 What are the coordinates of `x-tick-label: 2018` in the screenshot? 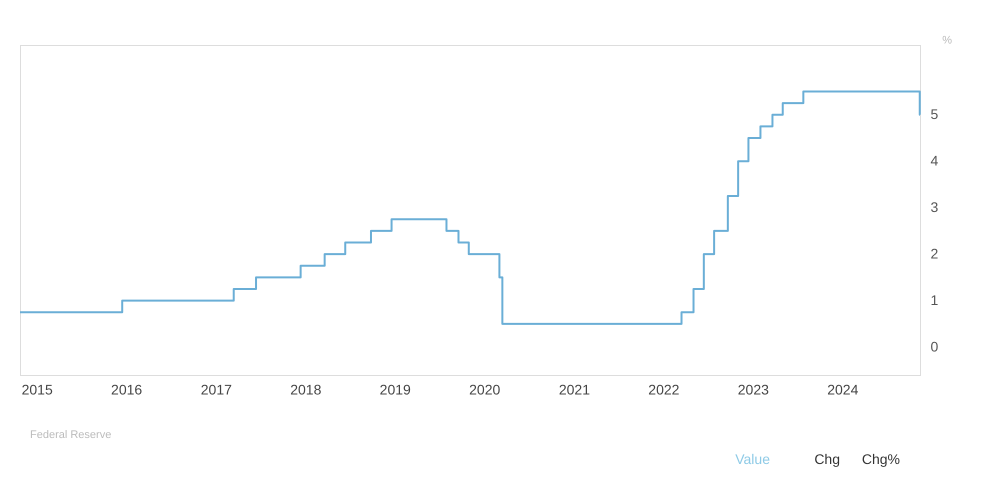 It's located at (306, 390).